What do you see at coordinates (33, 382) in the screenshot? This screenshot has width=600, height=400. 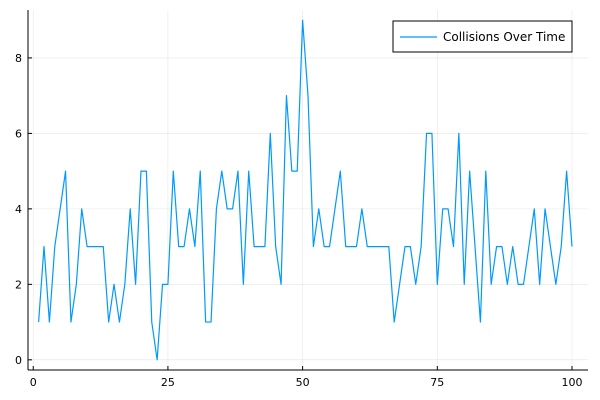 I see `x-tick-label: 0` at bounding box center [33, 382].